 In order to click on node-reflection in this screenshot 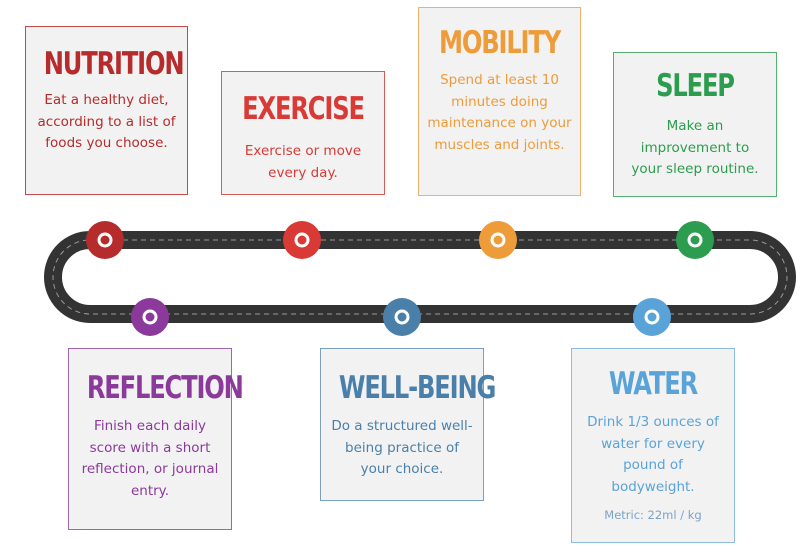, I will do `click(150, 317)`.